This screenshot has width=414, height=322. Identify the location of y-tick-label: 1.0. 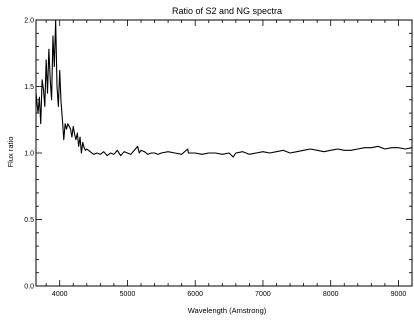
(29, 154).